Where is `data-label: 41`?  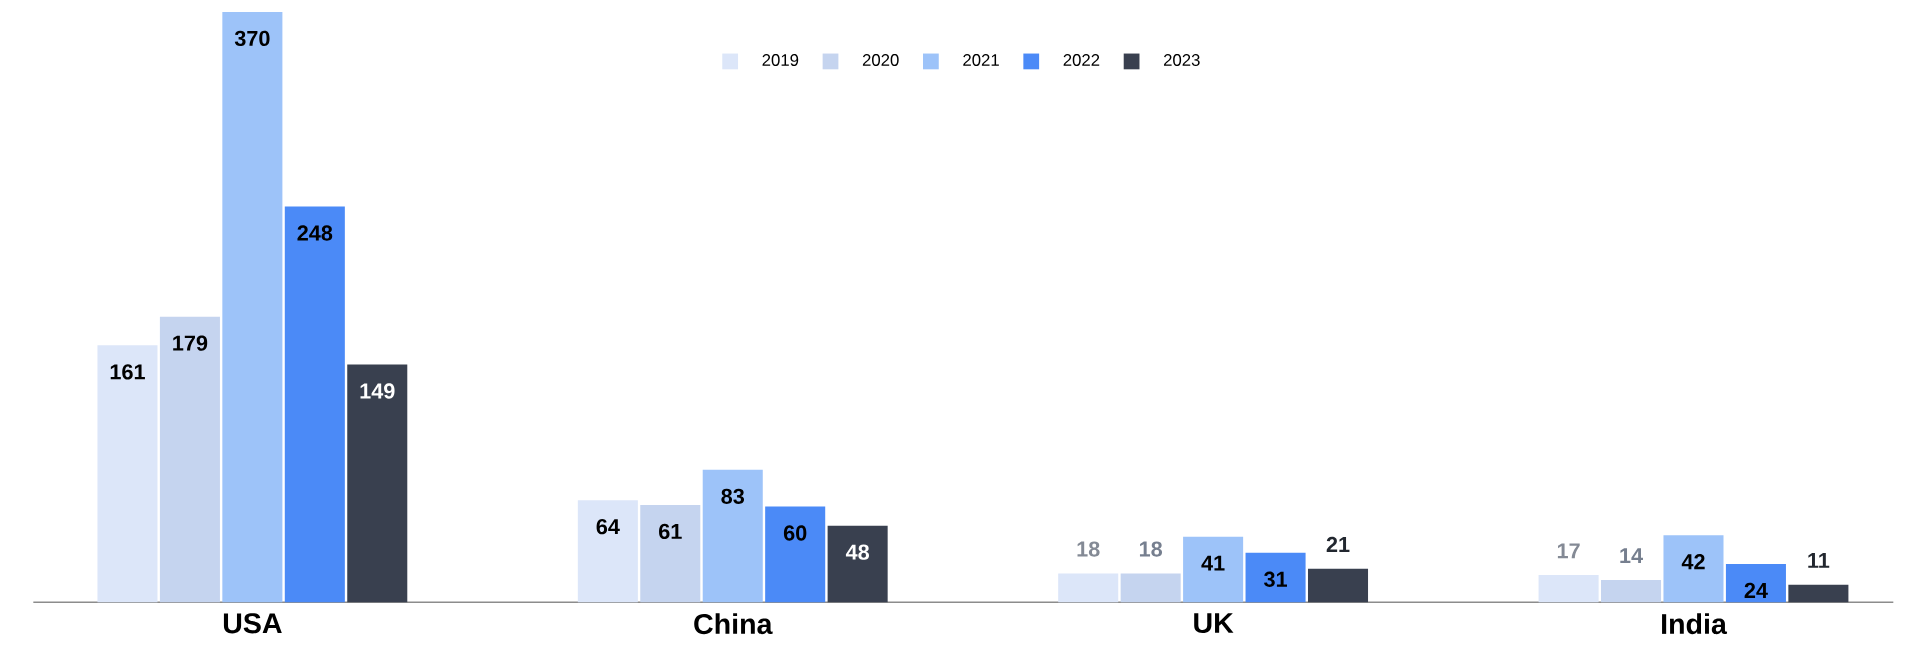
data-label: 41 is located at coordinates (1213, 563).